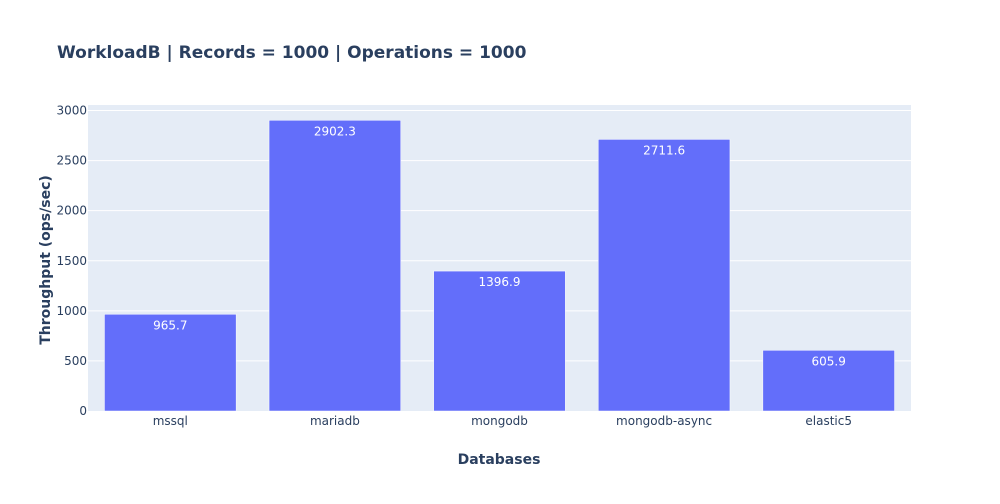 This screenshot has height=504, width=1000. Describe the element at coordinates (71, 111) in the screenshot. I see `y-tick-label: 3000` at that location.